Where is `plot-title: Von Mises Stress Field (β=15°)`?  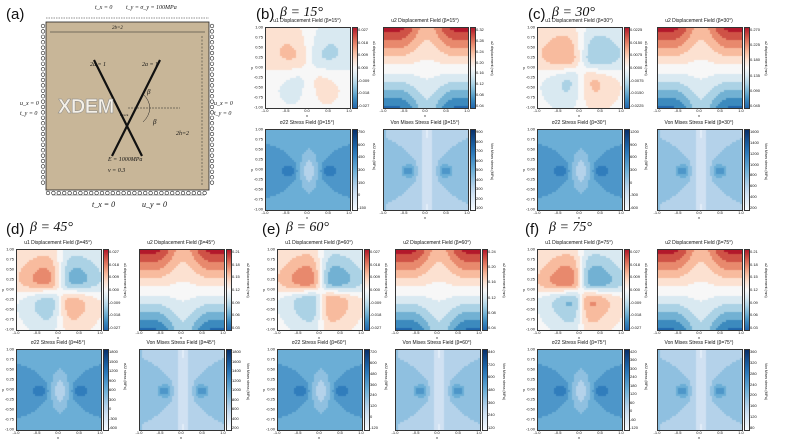
plot-title: Von Mises Stress Field (β=15°) is located at coordinates (425, 123).